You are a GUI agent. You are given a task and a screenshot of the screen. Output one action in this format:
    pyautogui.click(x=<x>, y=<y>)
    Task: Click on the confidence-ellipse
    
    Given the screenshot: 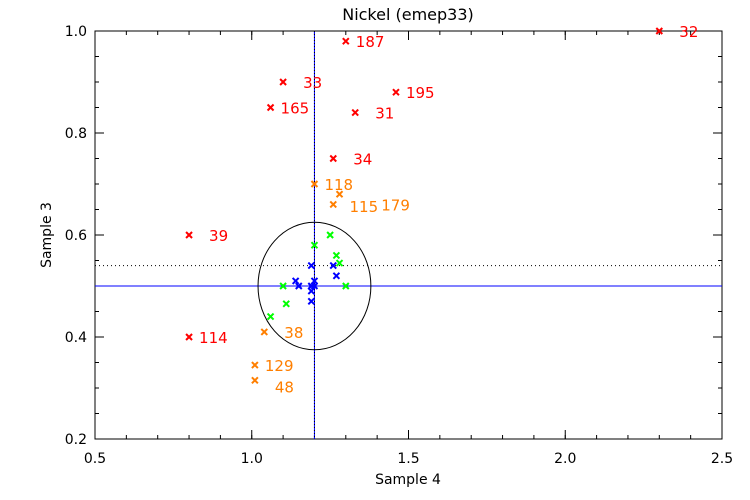 What is the action you would take?
    pyautogui.click(x=314, y=286)
    